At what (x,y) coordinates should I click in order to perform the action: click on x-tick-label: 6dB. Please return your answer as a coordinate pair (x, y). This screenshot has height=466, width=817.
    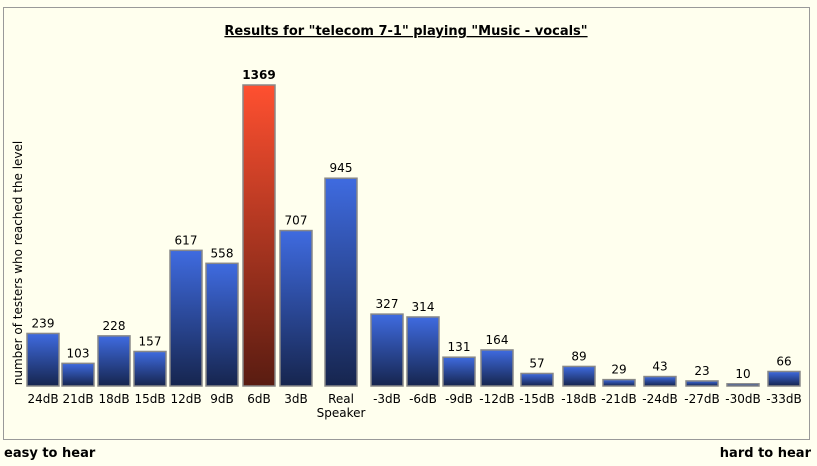
    Looking at the image, I should click on (259, 399).